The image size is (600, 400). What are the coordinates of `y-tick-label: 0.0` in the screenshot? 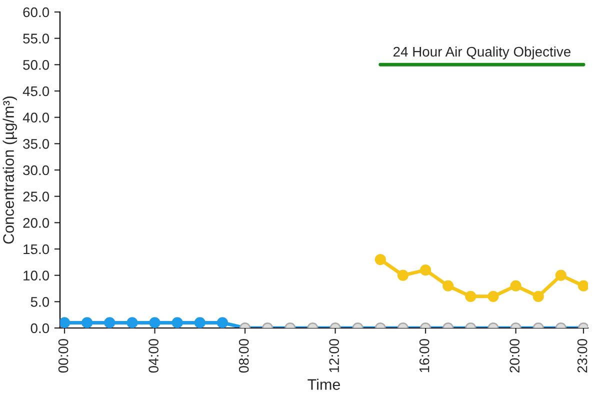 It's located at (40, 328).